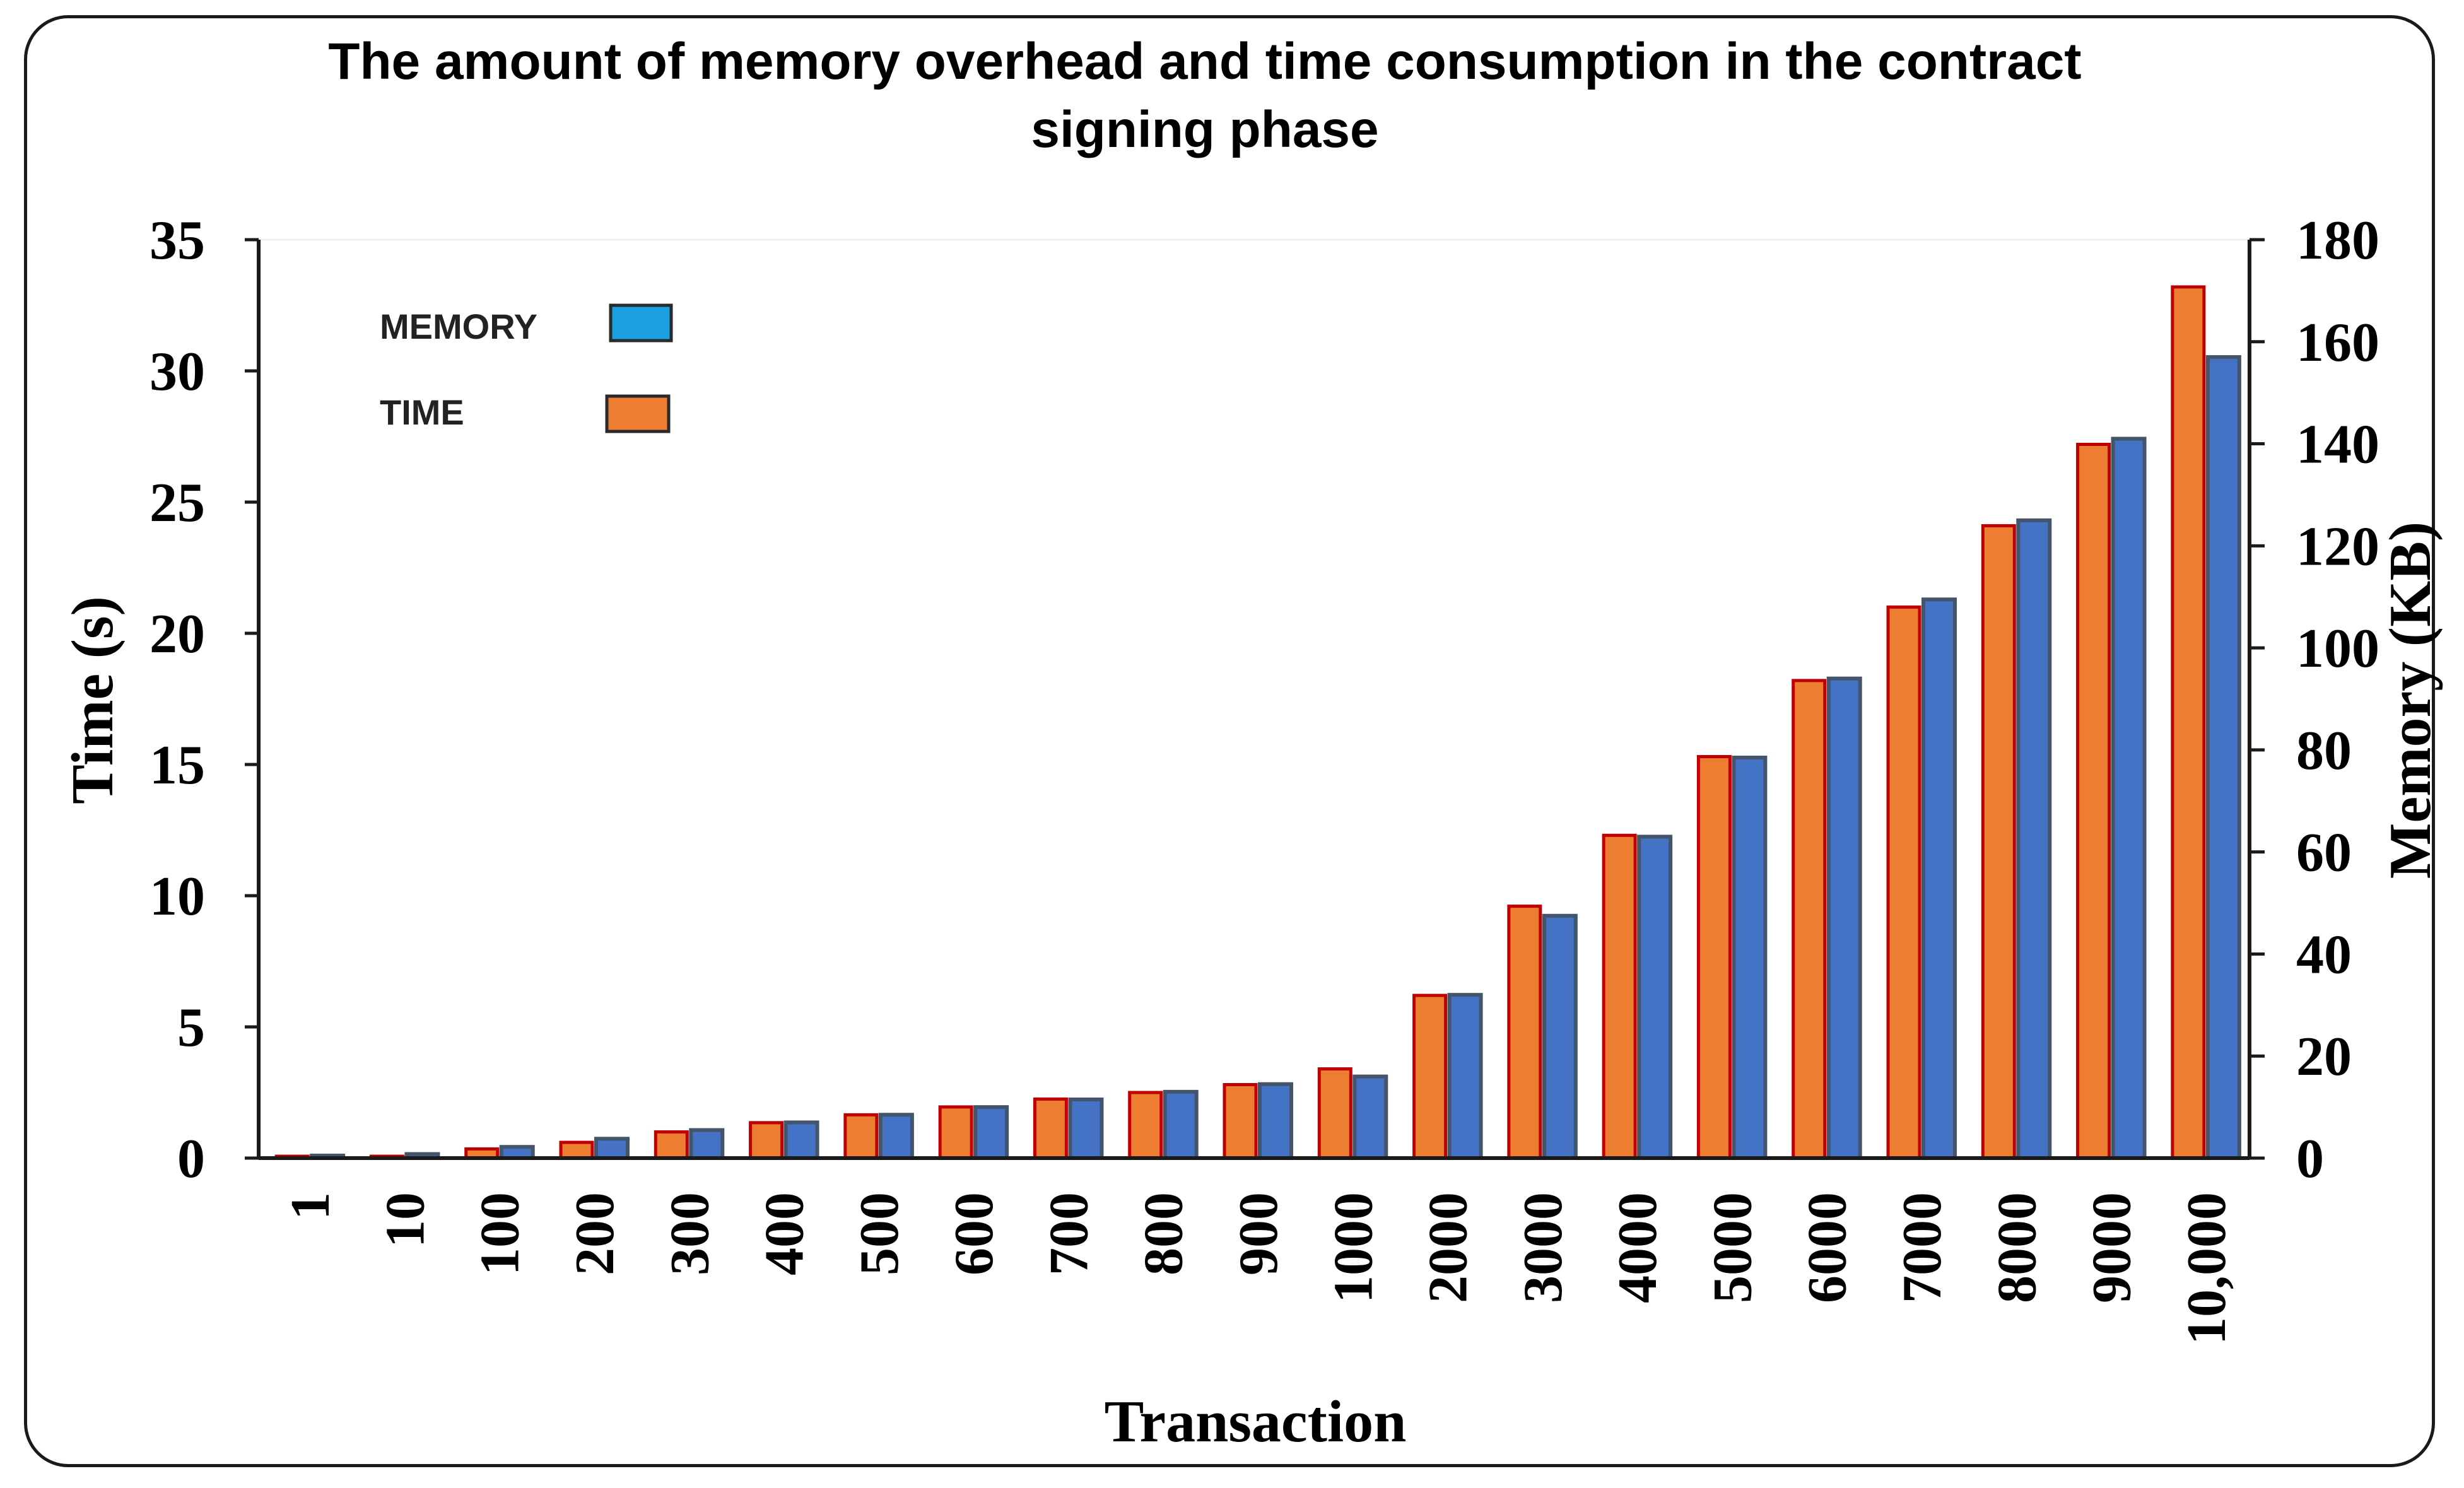 This screenshot has height=1488, width=2464. What do you see at coordinates (191, 1028) in the screenshot?
I see `left-tick-label-1: 5` at bounding box center [191, 1028].